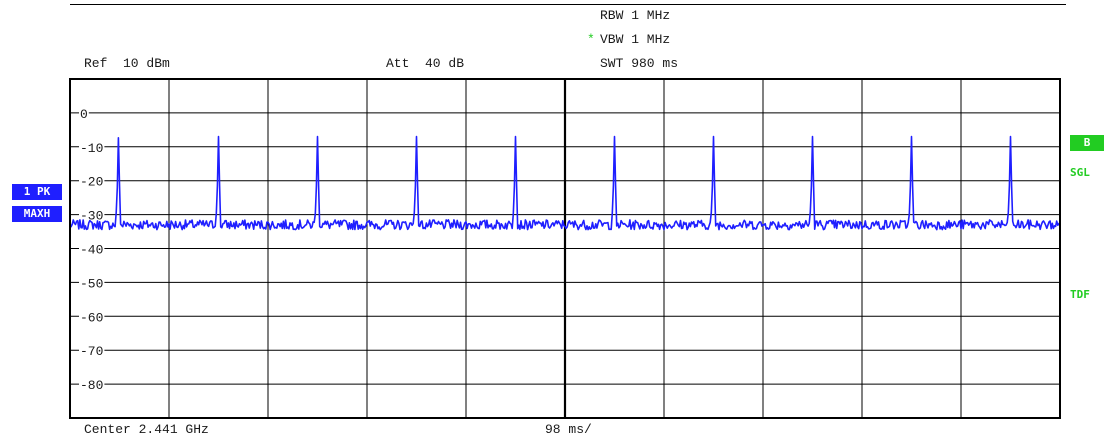 The height and width of the screenshot is (444, 1106). I want to click on detector-badge: MAXH, so click(37, 214).